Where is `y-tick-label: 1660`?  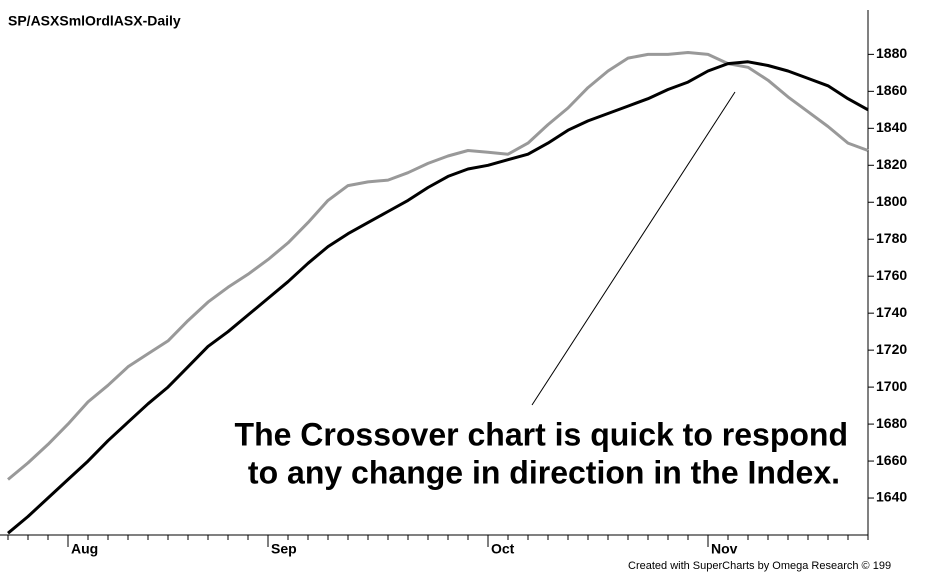
y-tick-label: 1660 is located at coordinates (891, 460).